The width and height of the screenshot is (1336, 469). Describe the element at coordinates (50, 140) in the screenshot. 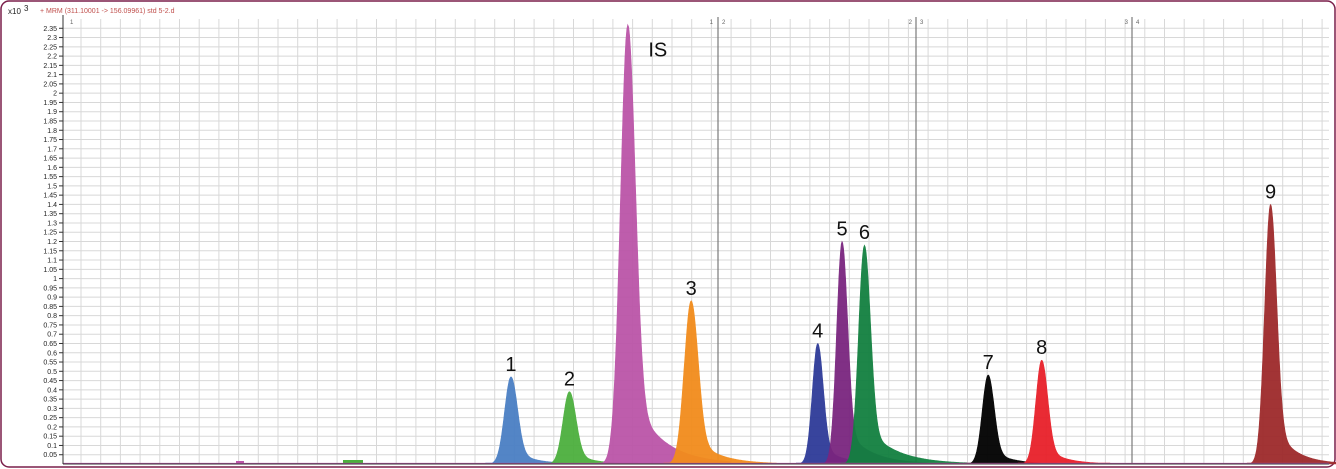

I see `y-tick-label: 1.75` at that location.